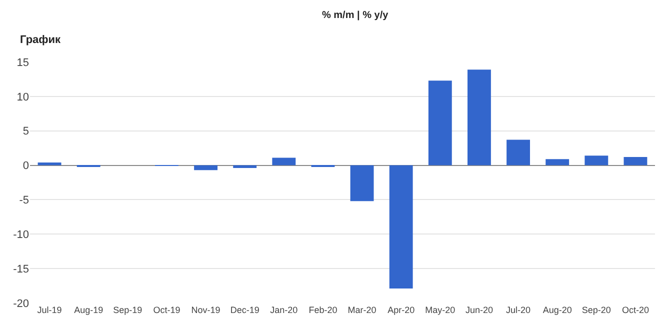 This screenshot has width=665, height=333. I want to click on x-tick-label: Mar-20, so click(362, 310).